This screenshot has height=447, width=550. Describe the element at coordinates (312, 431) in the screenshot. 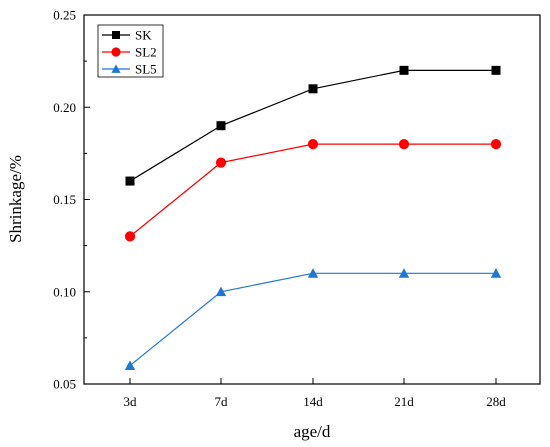

I see `x-axis-title: age/d` at that location.